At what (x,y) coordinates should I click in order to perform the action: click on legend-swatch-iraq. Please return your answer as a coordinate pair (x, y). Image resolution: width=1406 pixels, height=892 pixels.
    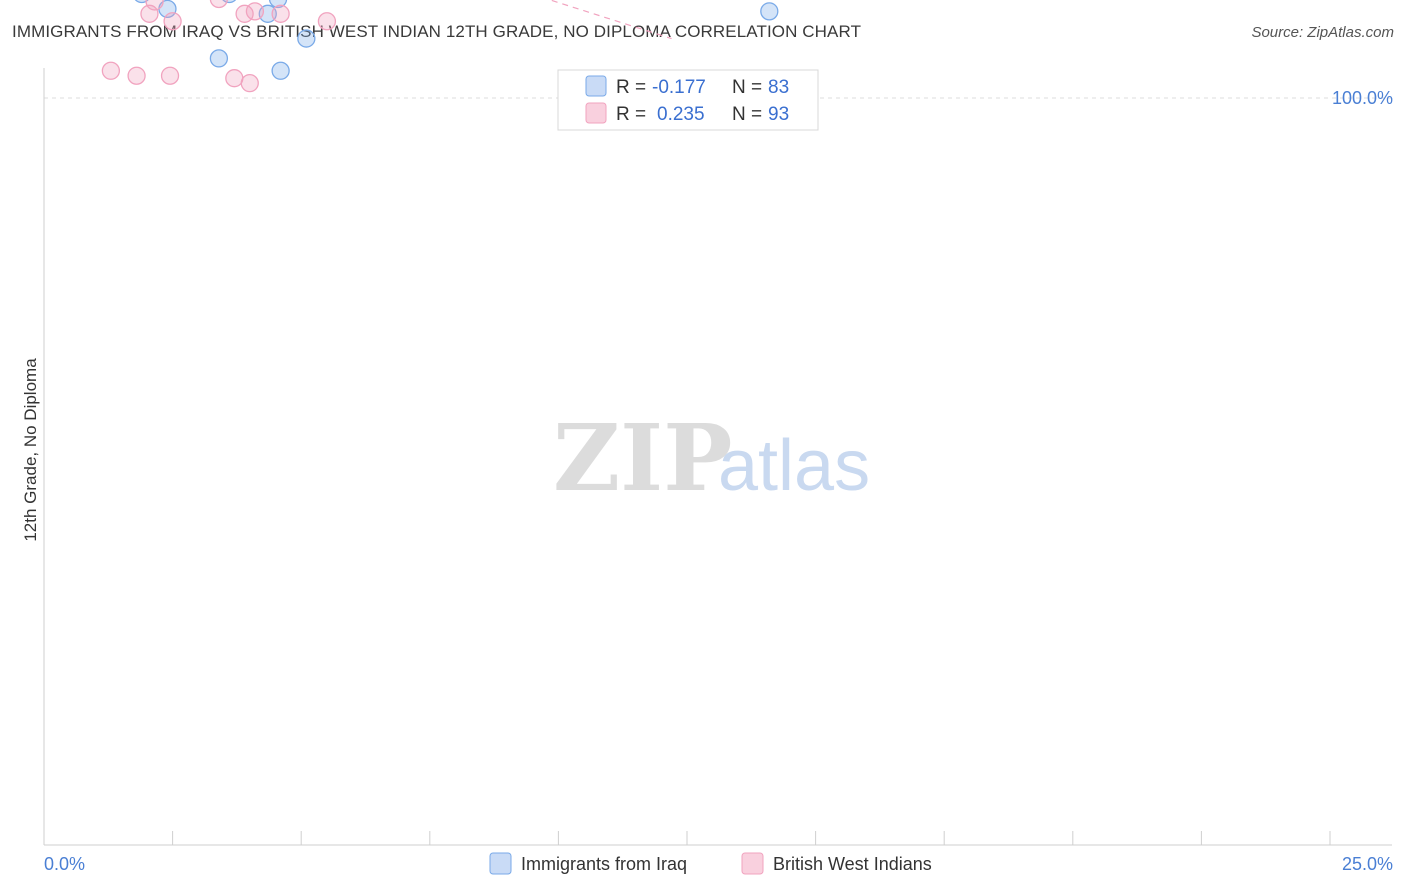
    Looking at the image, I should click on (596, 86).